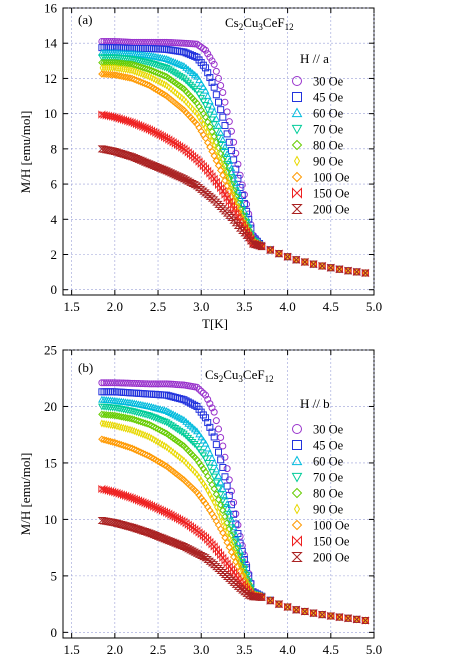  What do you see at coordinates (244, 306) in the screenshot?
I see `x-tick-label: 3.5` at bounding box center [244, 306].